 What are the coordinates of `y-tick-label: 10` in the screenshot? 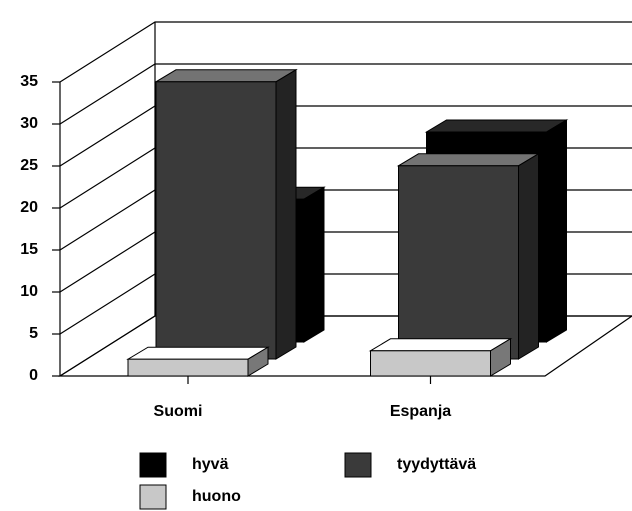 It's located at (29, 291).